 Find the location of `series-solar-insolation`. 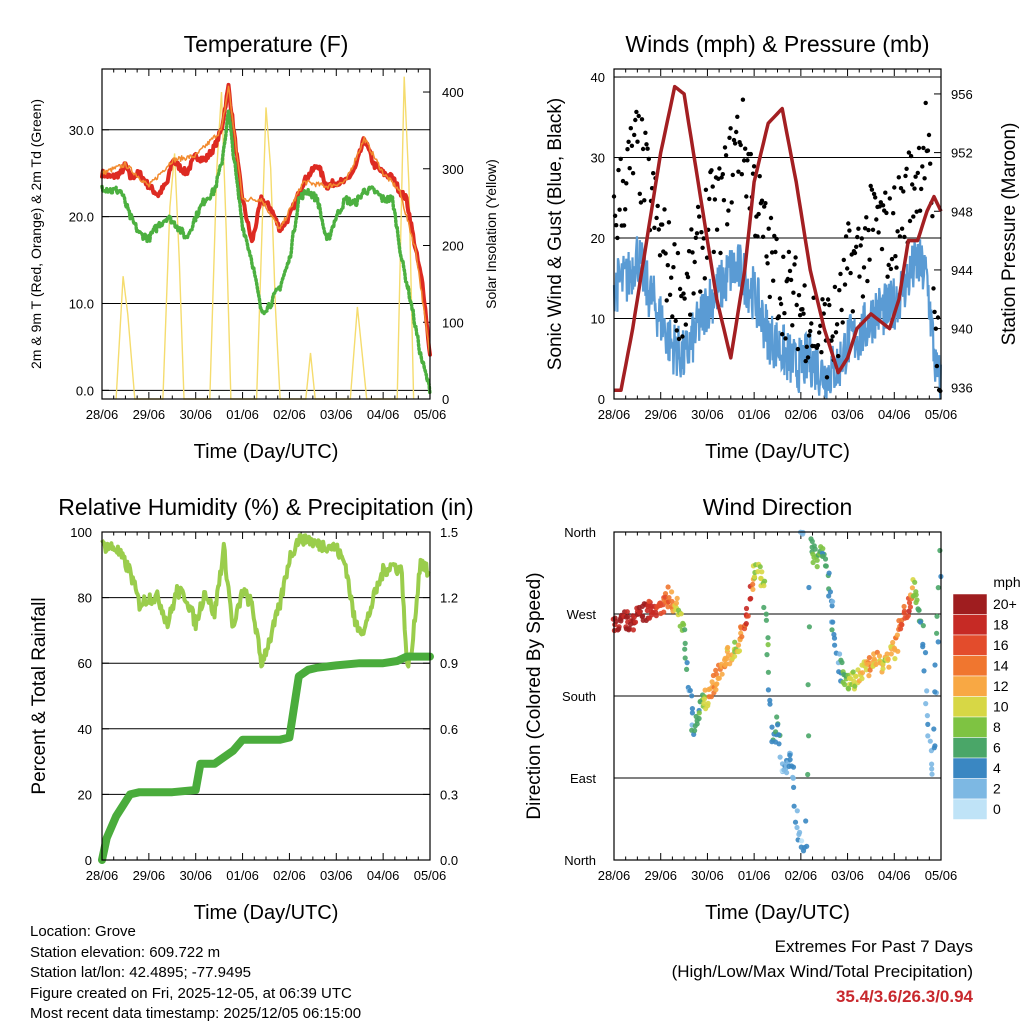

series-solar-insolation is located at coordinates (265, 238).